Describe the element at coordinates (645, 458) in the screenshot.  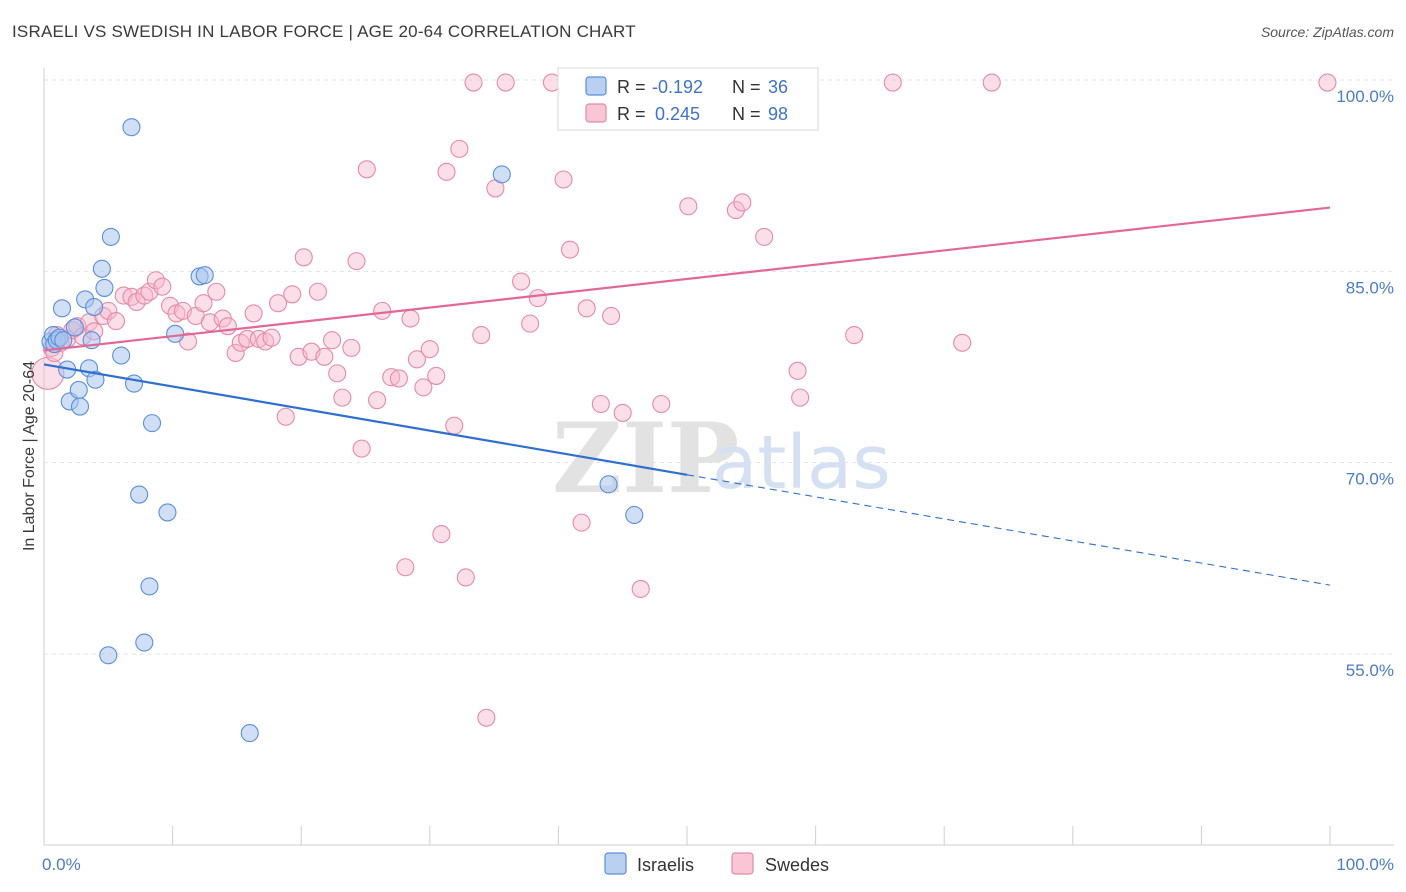
I see `watermark-zip: ZIP` at that location.